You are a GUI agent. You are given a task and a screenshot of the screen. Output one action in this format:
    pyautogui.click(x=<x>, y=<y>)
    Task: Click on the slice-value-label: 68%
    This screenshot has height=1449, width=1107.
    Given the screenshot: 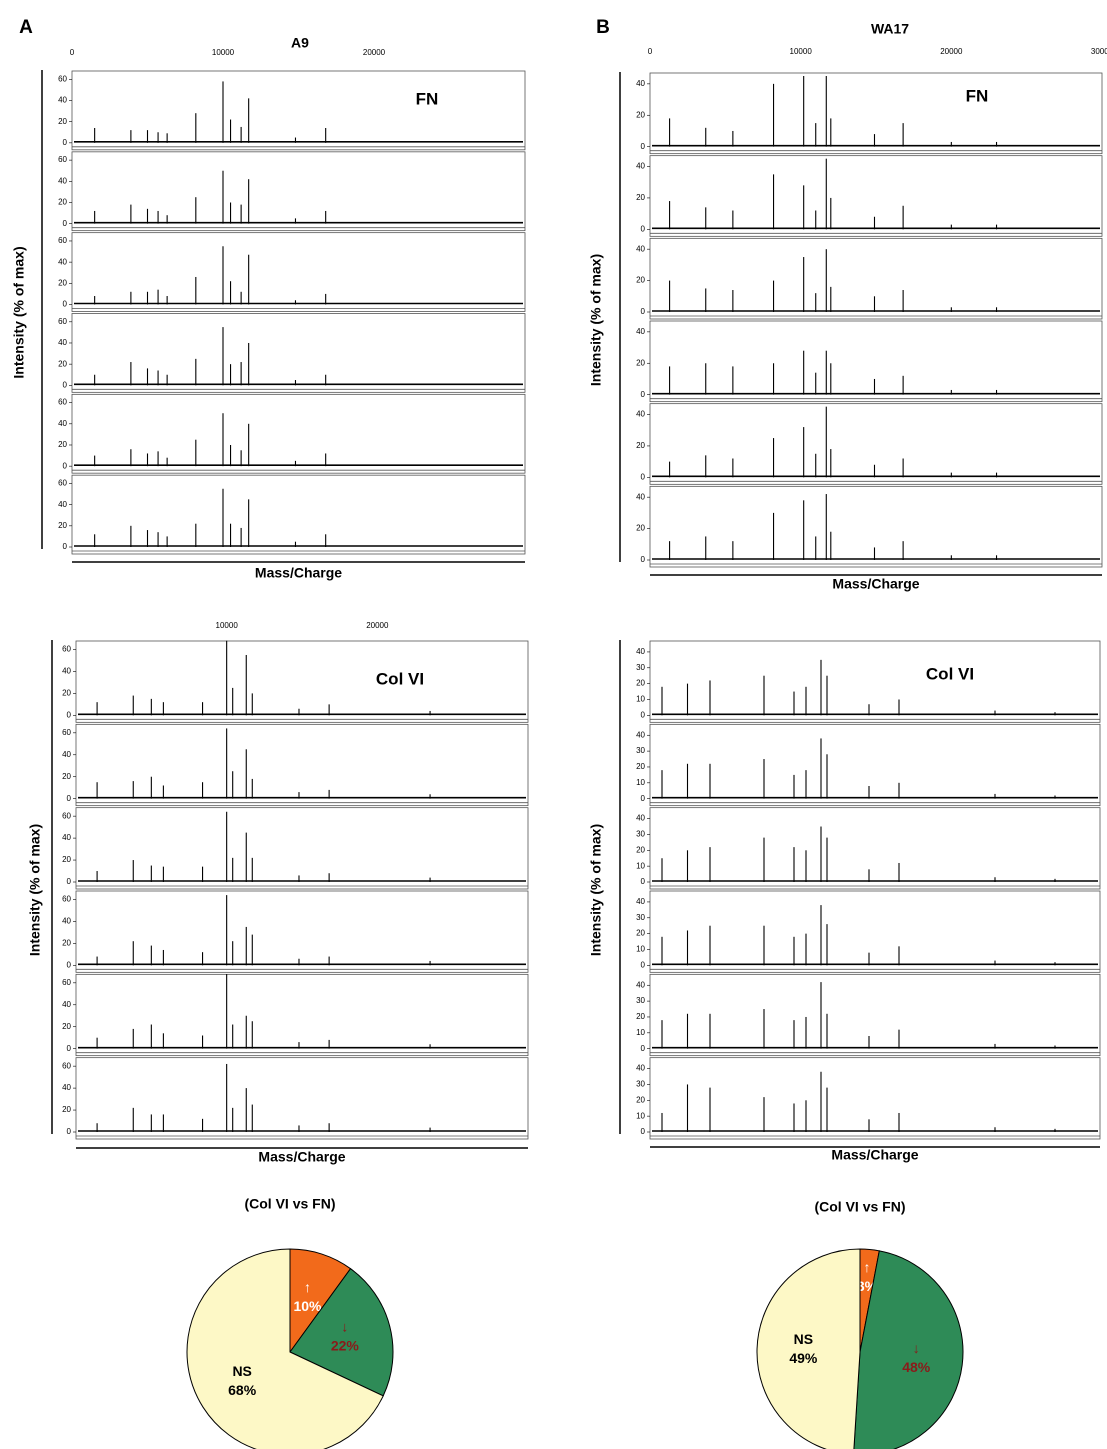 What is the action you would take?
    pyautogui.click(x=242, y=1390)
    